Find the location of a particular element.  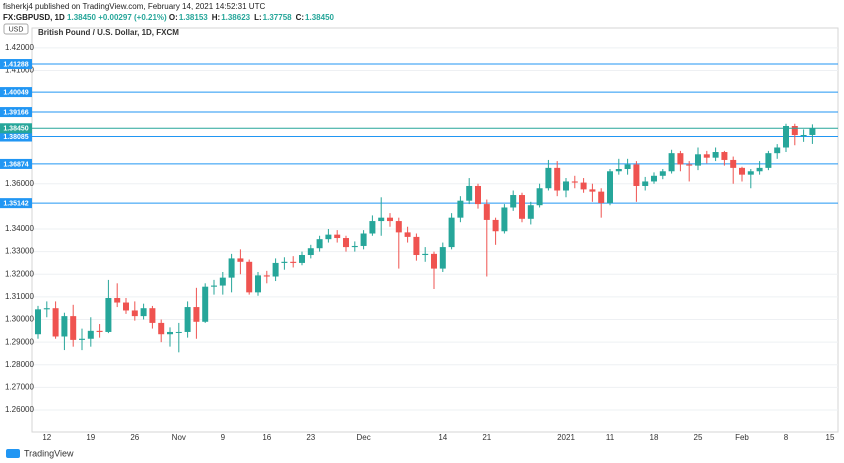

x-tick-label: 21 is located at coordinates (486, 437).